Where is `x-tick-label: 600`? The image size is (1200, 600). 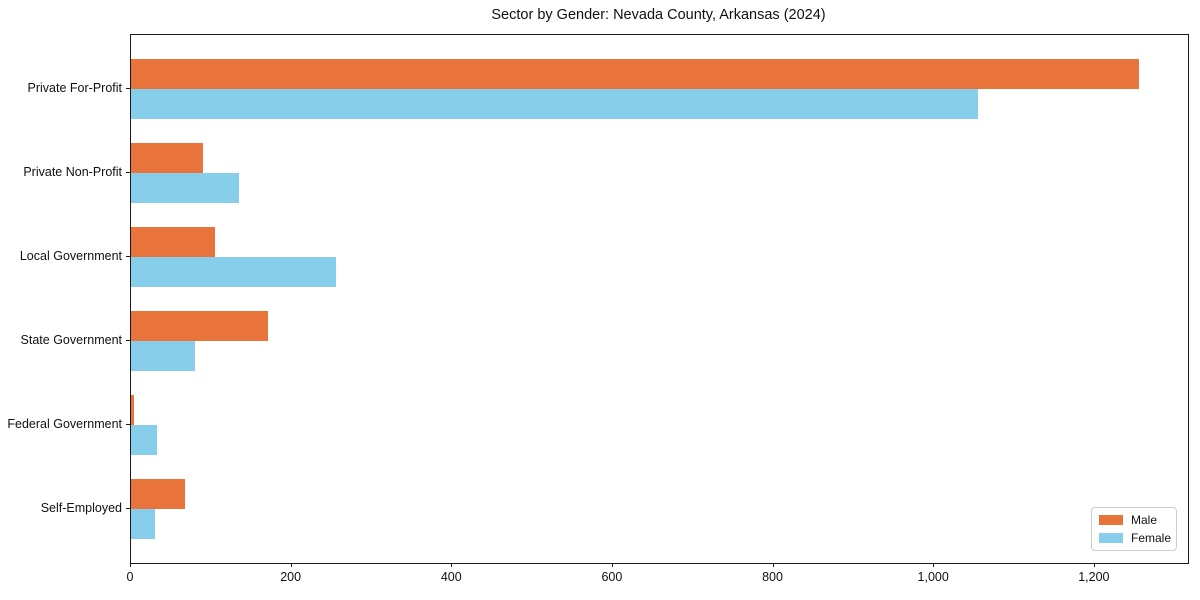
x-tick-label: 600 is located at coordinates (612, 577).